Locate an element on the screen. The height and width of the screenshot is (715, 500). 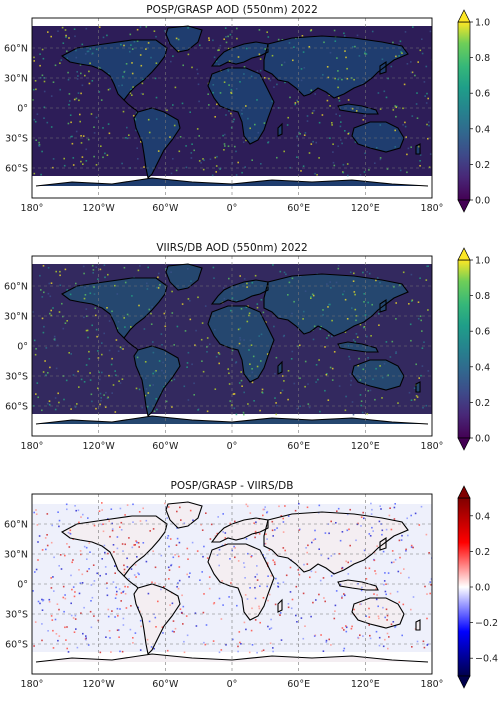
colorbar-scale is located at coordinates (464, 349).